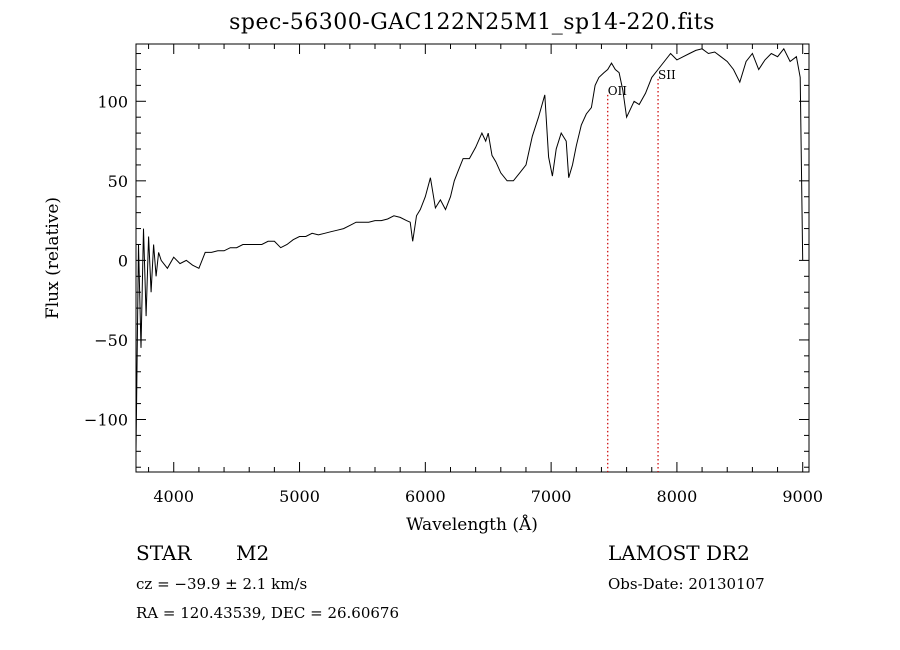 The width and height of the screenshot is (900, 650). Describe the element at coordinates (551, 496) in the screenshot. I see `x-tick-label: 7000` at that location.